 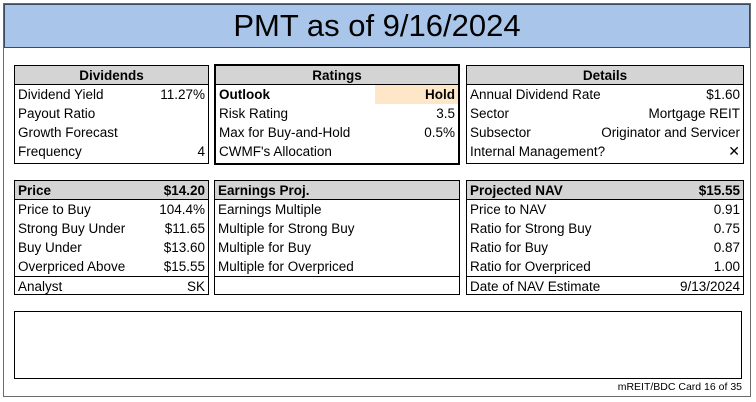 What do you see at coordinates (509, 247) in the screenshot?
I see `ratio-buy-label: Ratio for Buy` at bounding box center [509, 247].